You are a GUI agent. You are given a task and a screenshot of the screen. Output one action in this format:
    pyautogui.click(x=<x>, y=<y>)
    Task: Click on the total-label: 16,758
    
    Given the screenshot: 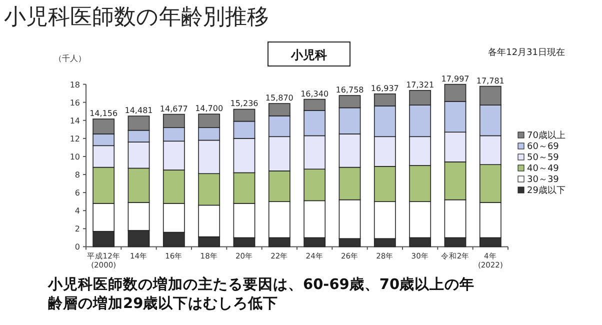 What is the action you would take?
    pyautogui.click(x=350, y=90)
    